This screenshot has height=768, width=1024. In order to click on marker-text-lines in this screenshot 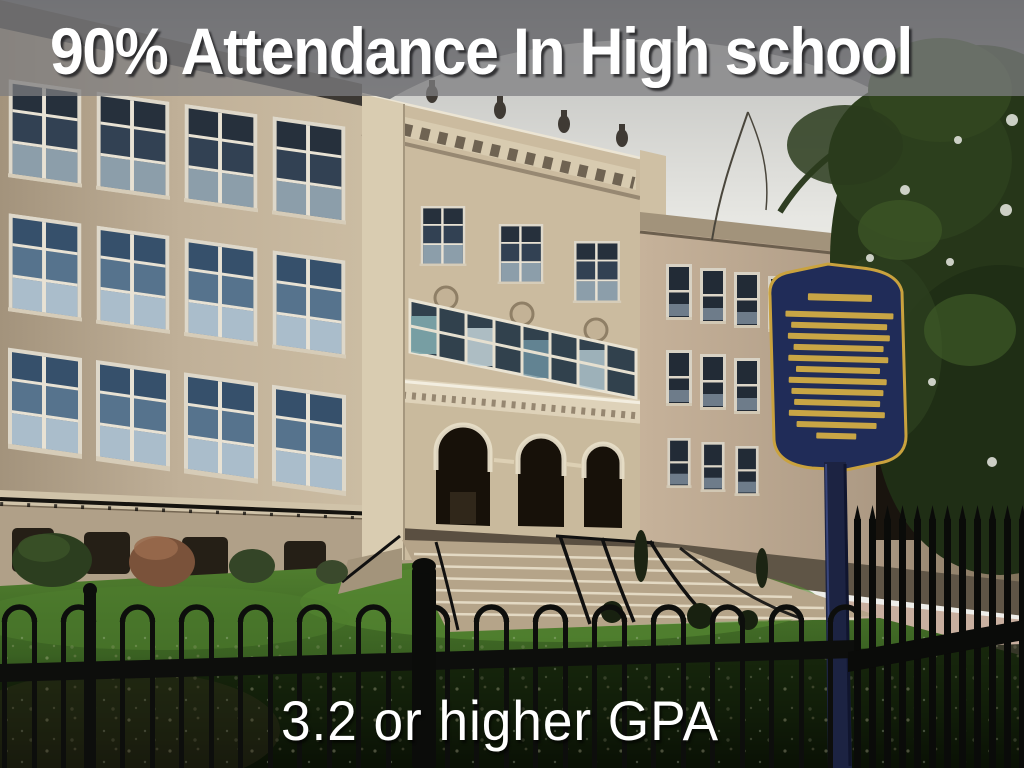, I will do `click(839, 366)`.